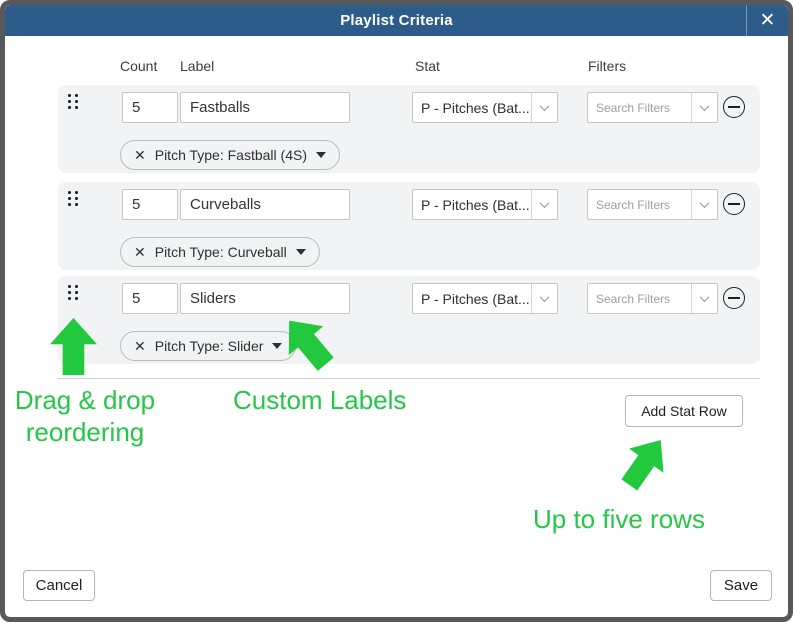 The height and width of the screenshot is (622, 793). What do you see at coordinates (59, 585) in the screenshot?
I see `cancel-button: Cancel` at bounding box center [59, 585].